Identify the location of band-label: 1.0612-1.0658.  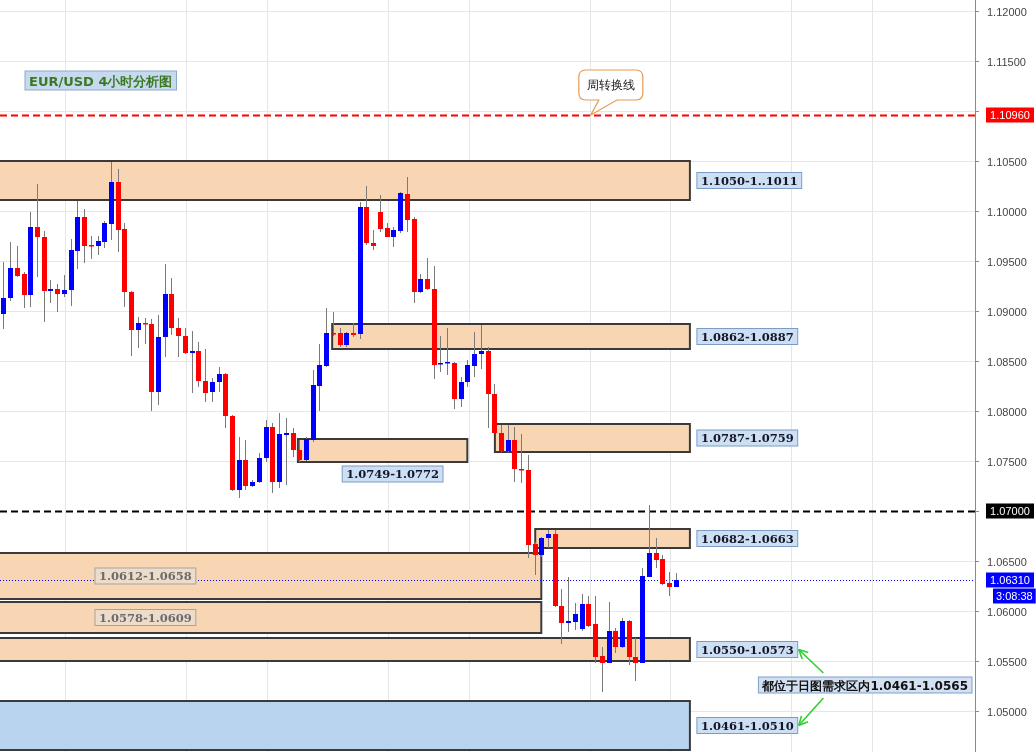
(145, 576).